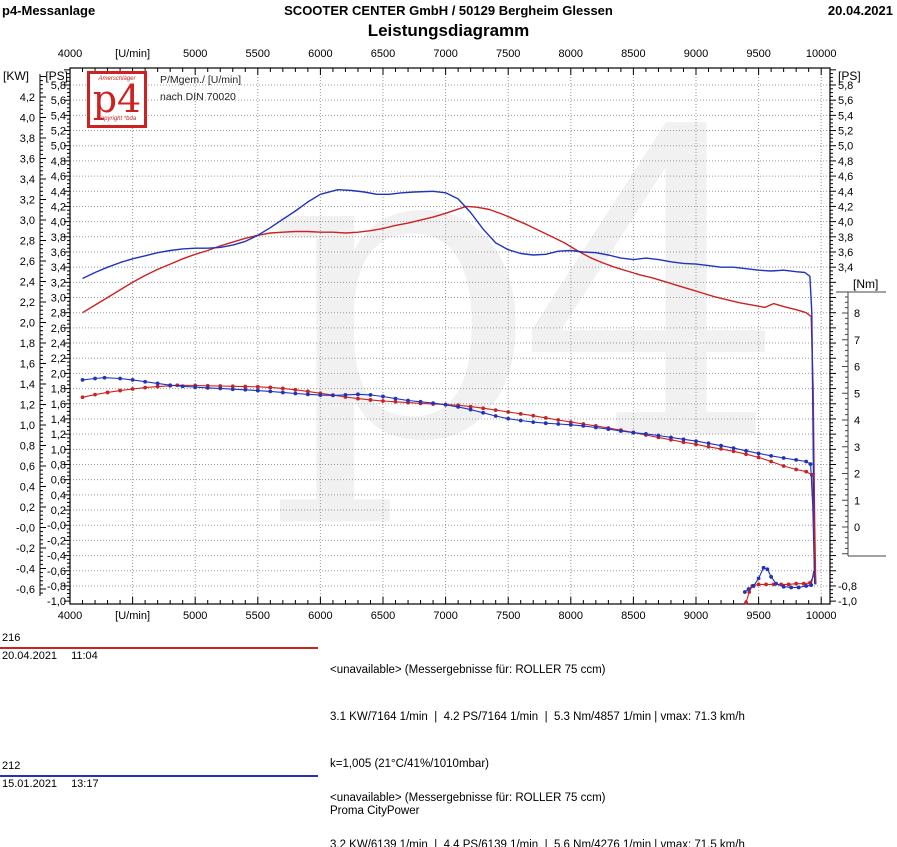  I want to click on svg-text: 10000, so click(821, 54).